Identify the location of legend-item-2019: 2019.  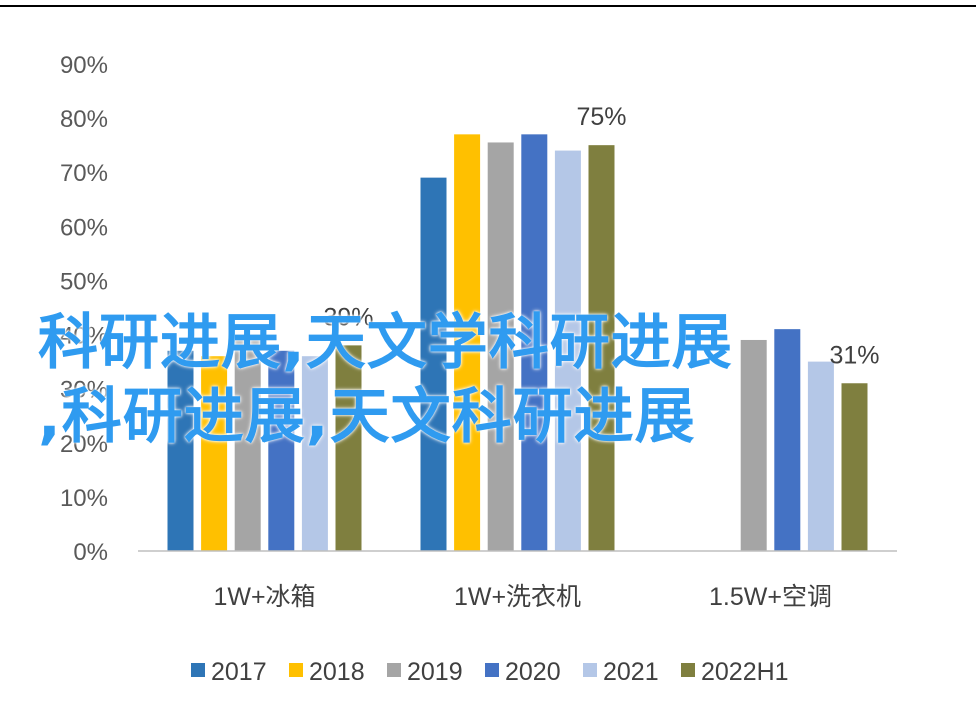
(425, 672).